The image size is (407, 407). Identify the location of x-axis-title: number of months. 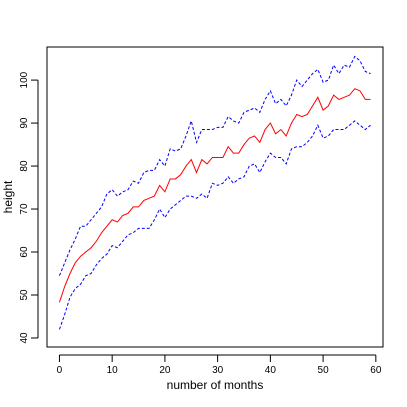
(215, 385).